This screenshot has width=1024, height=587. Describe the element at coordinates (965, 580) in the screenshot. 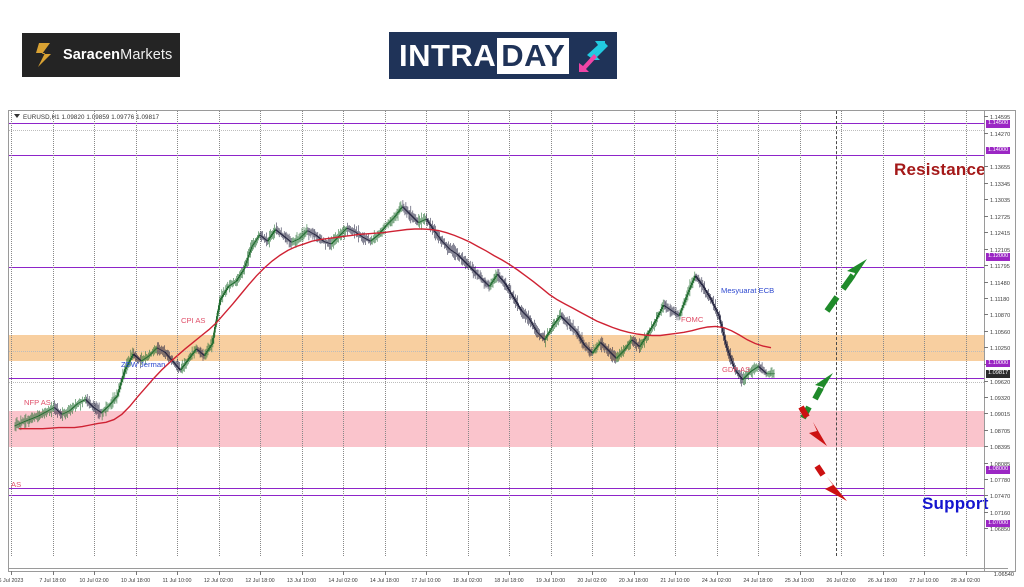

I see `time-tick-label: 28 Jul 02:00` at that location.